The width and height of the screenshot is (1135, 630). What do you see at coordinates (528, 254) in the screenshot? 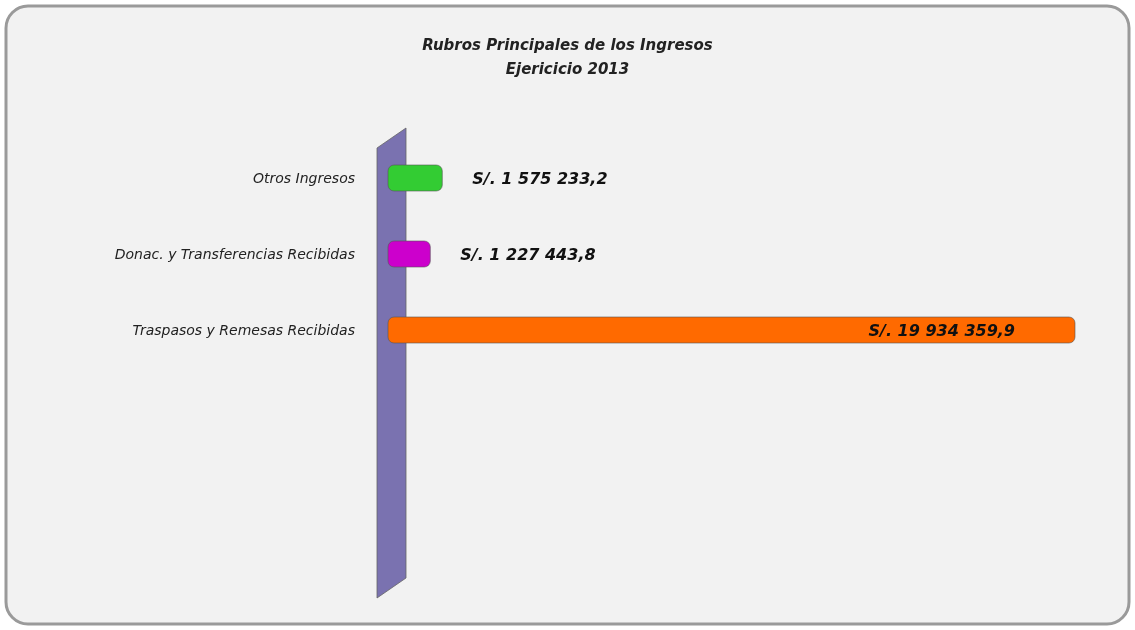
I see `data-label: S/. 1 227 443,8` at bounding box center [528, 254].